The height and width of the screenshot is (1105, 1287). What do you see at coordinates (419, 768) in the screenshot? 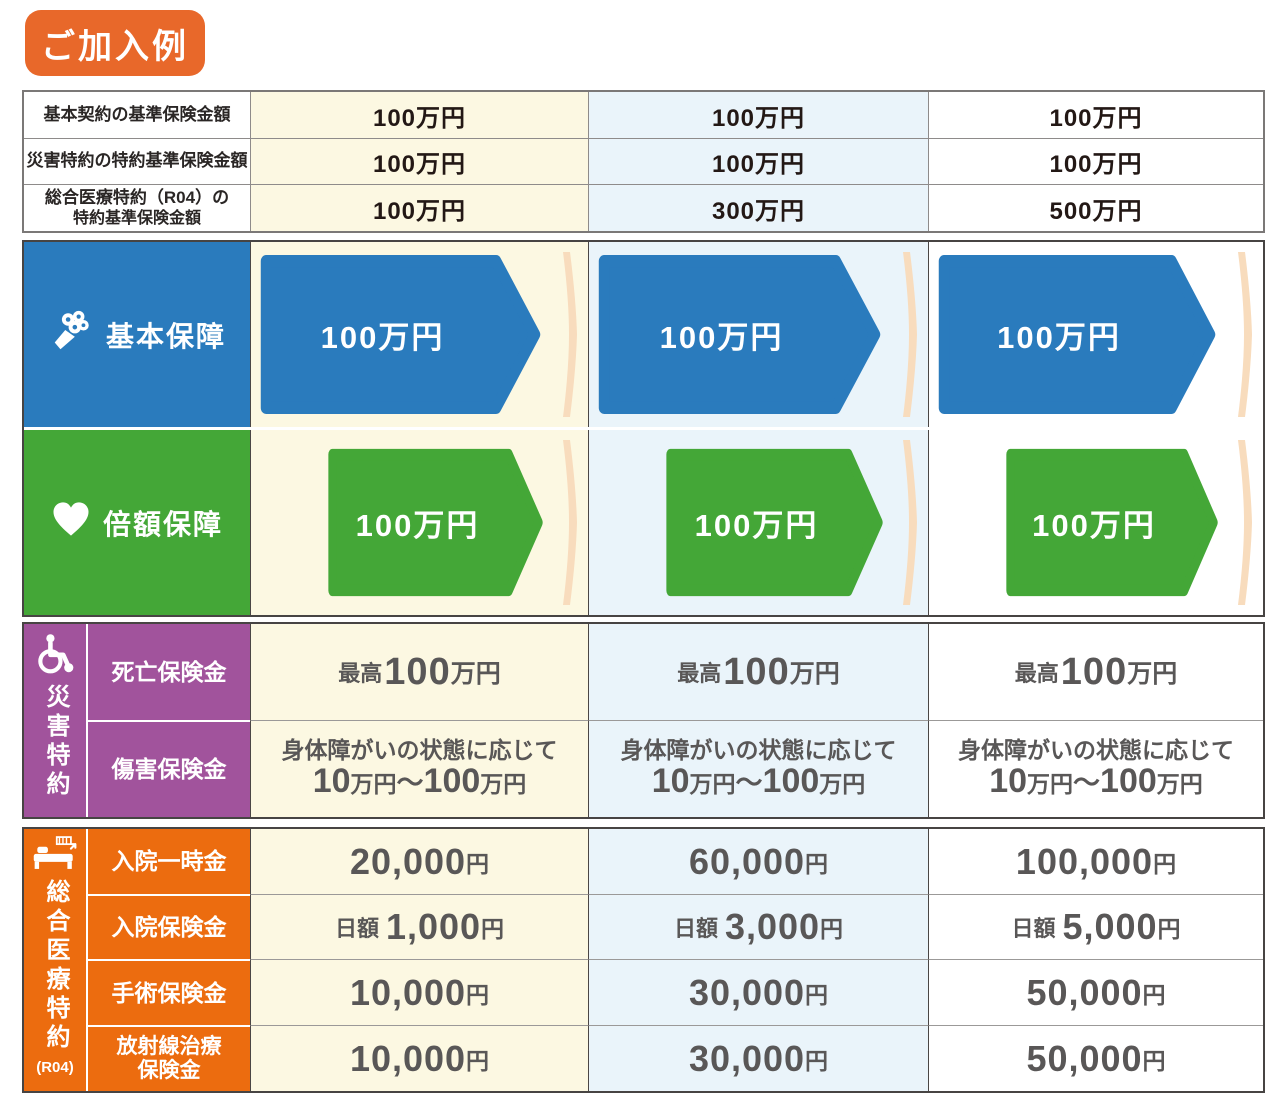
I see `injury-benefit-col1: 身体障がいの状態に応じて 10万円～100万円` at bounding box center [419, 768].